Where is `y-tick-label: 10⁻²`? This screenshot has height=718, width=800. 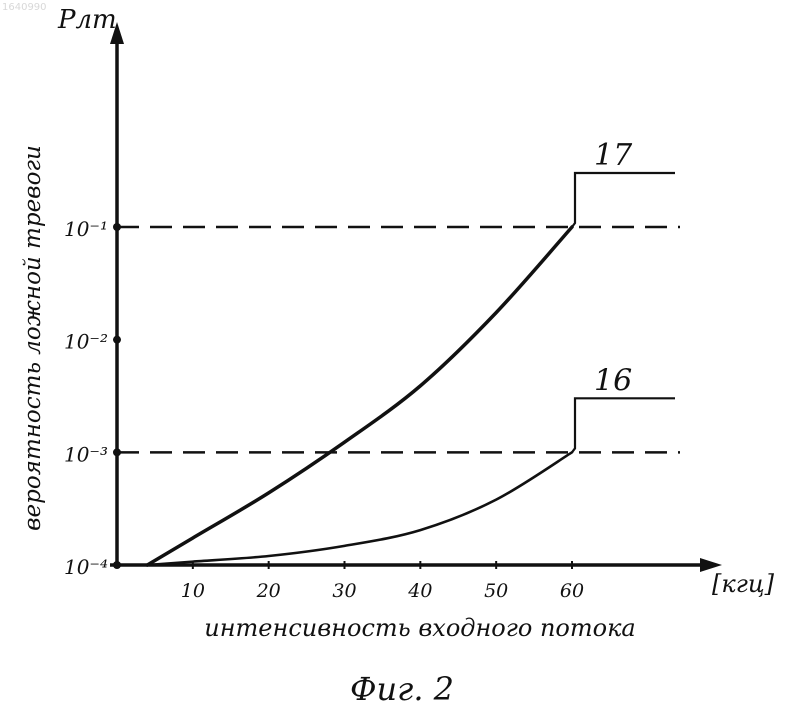
y-tick-label: 10⁻² is located at coordinates (86, 342).